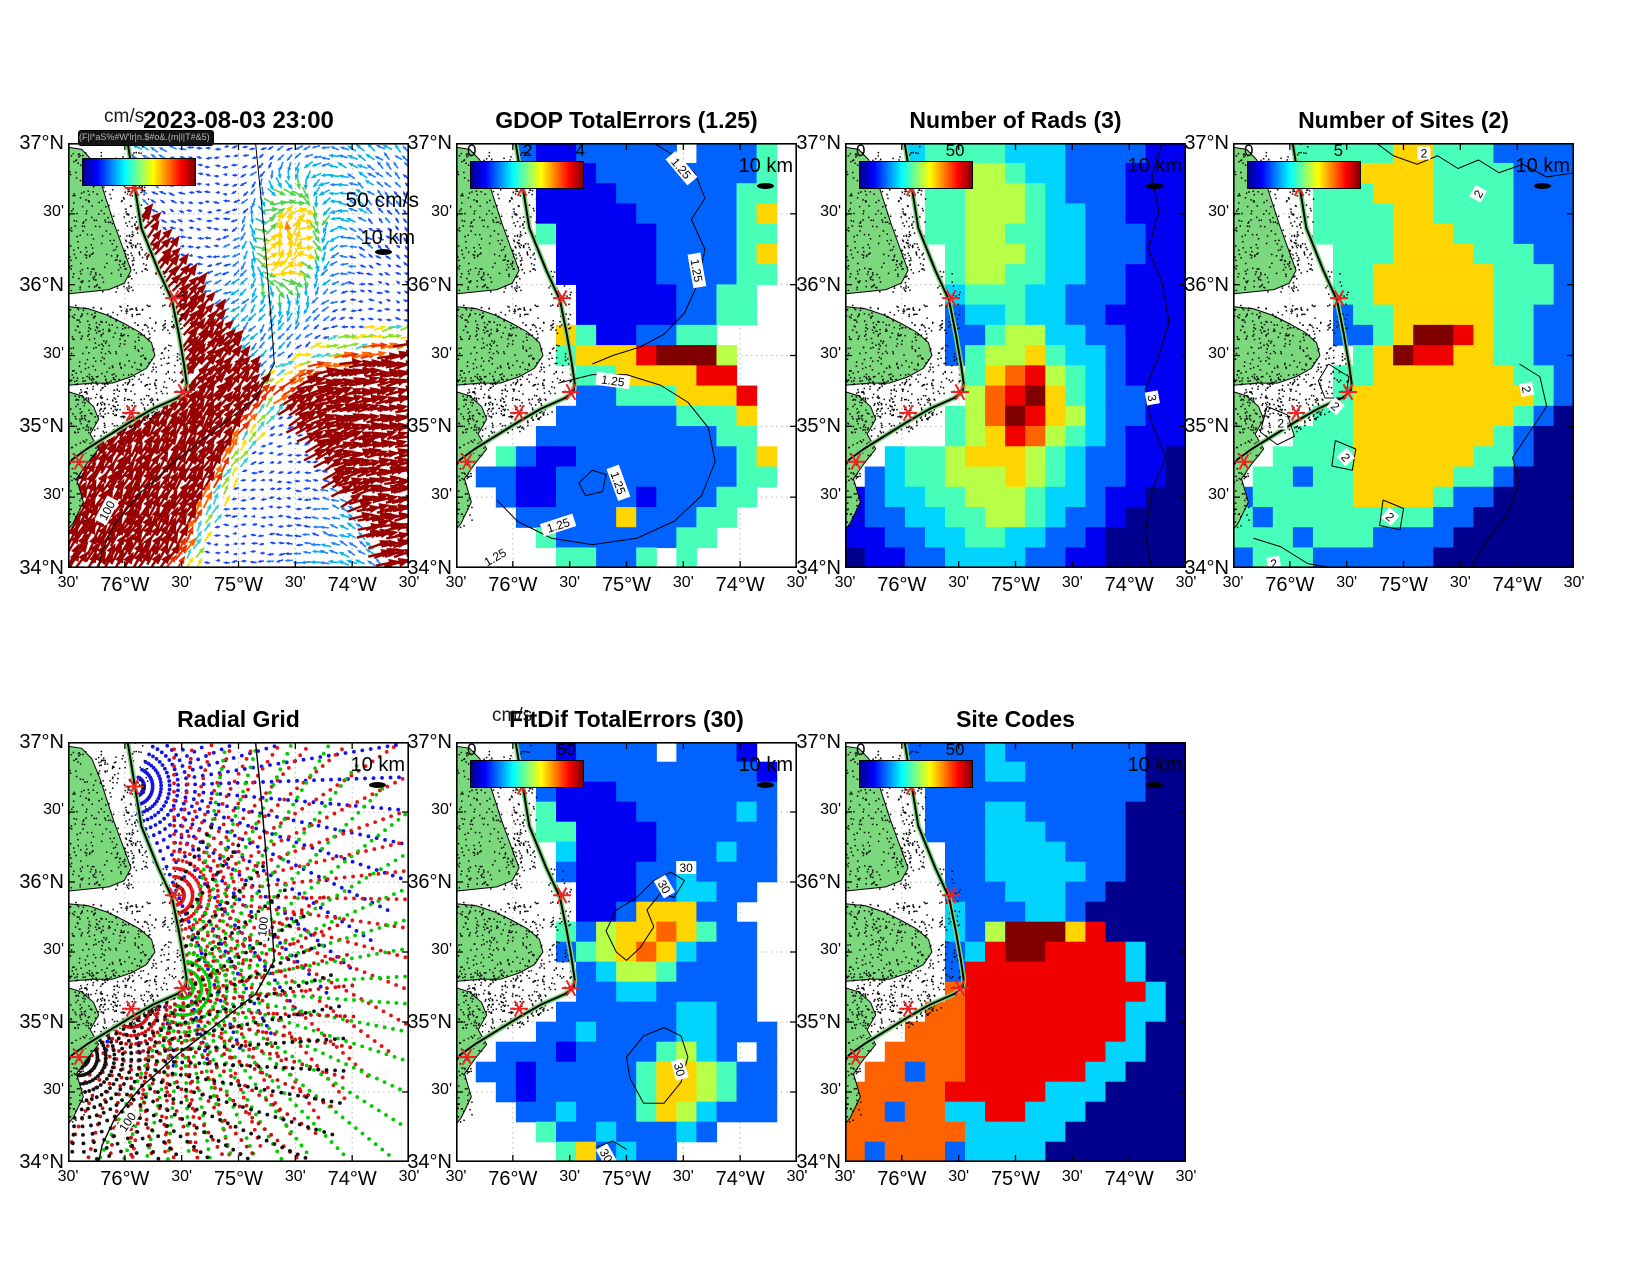 The image size is (1650, 1275). Describe the element at coordinates (1015, 120) in the screenshot. I see `panel-title-num-rads: Number of Rads (3)` at that location.